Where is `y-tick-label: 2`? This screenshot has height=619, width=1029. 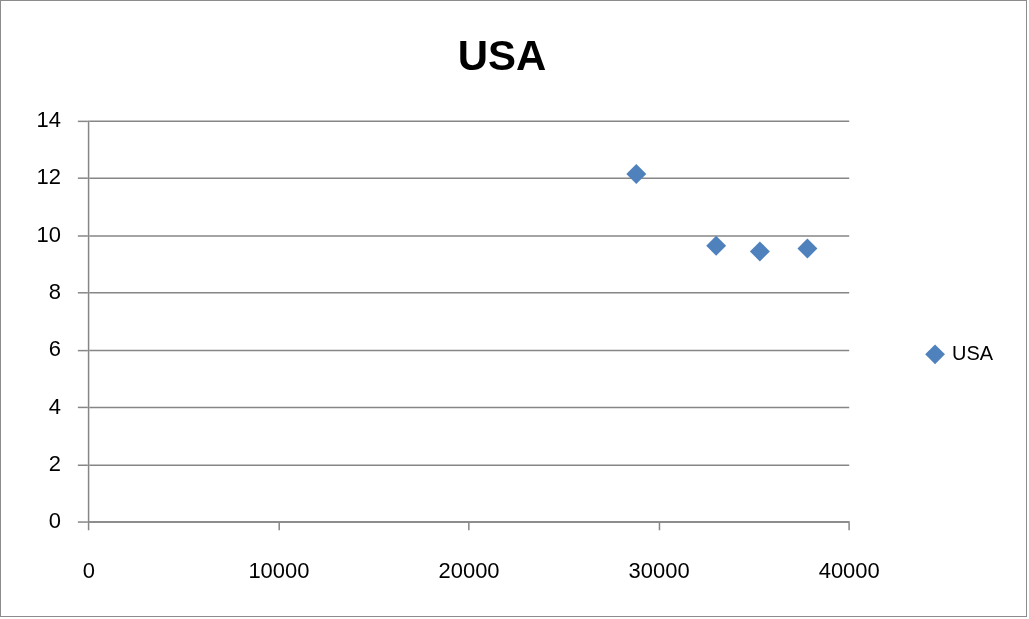
y-tick-label: 2 is located at coordinates (54, 464).